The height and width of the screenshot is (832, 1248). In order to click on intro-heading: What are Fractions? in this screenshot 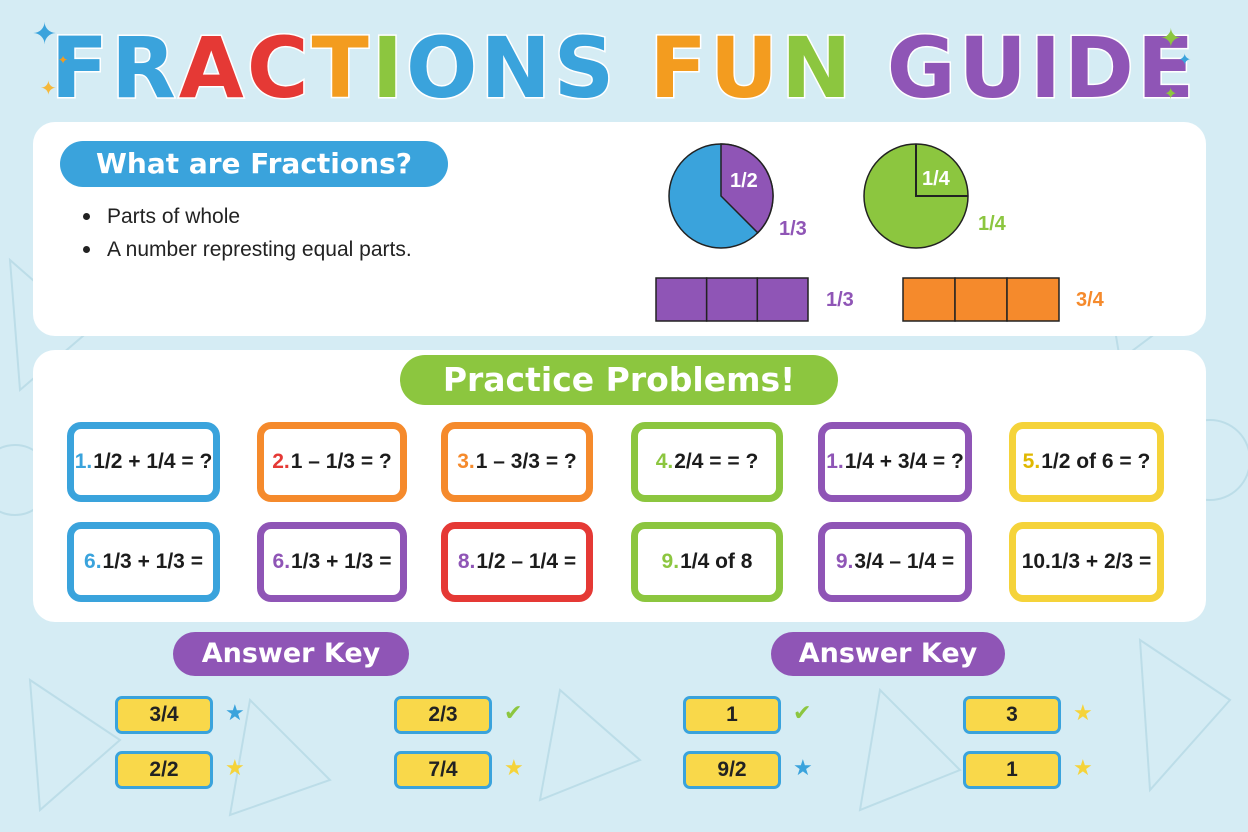, I will do `click(254, 164)`.